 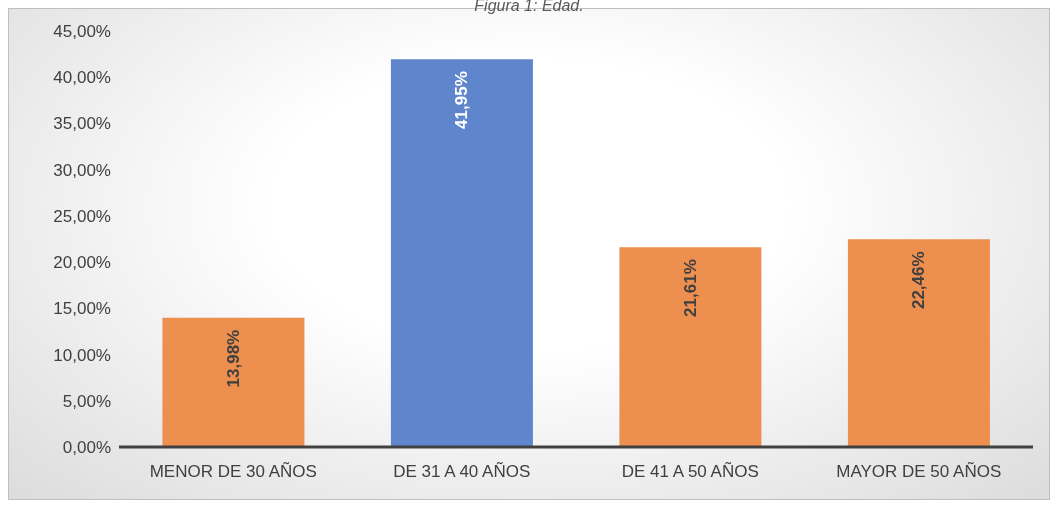 What do you see at coordinates (233, 358) in the screenshot?
I see `data-label: 13,98%` at bounding box center [233, 358].